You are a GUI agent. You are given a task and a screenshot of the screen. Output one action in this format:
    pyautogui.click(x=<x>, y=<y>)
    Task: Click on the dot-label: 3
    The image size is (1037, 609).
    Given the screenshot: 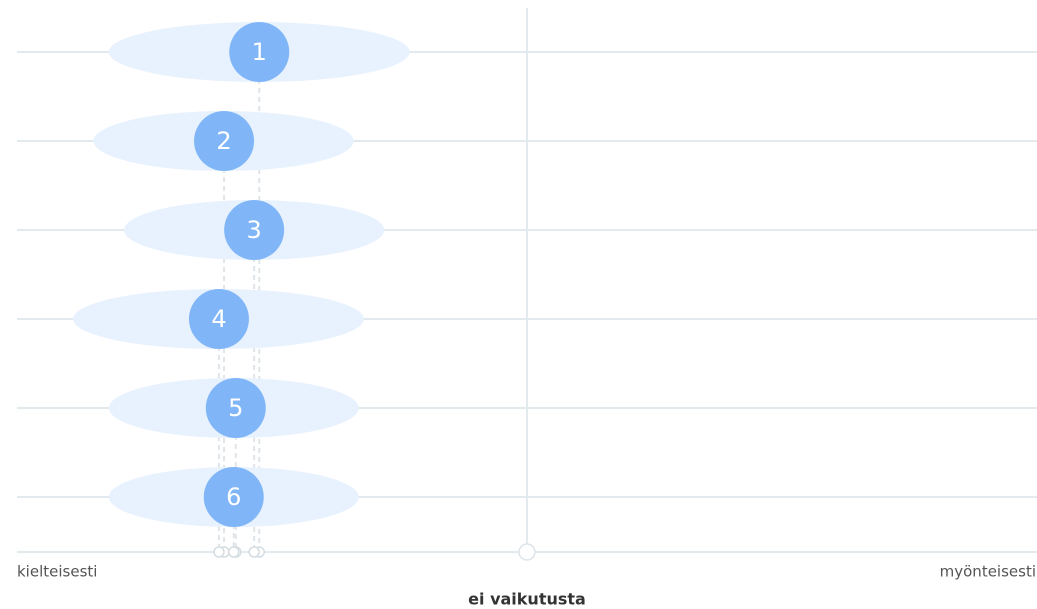 What is the action you would take?
    pyautogui.click(x=254, y=230)
    